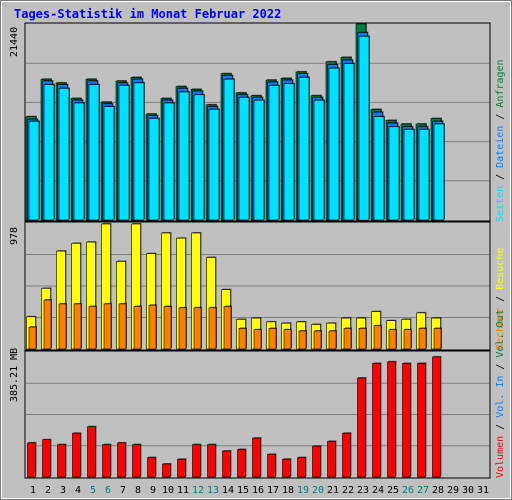 This screenshot has width=512, height=500. I want to click on x-tick-label: 17, so click(273, 490).